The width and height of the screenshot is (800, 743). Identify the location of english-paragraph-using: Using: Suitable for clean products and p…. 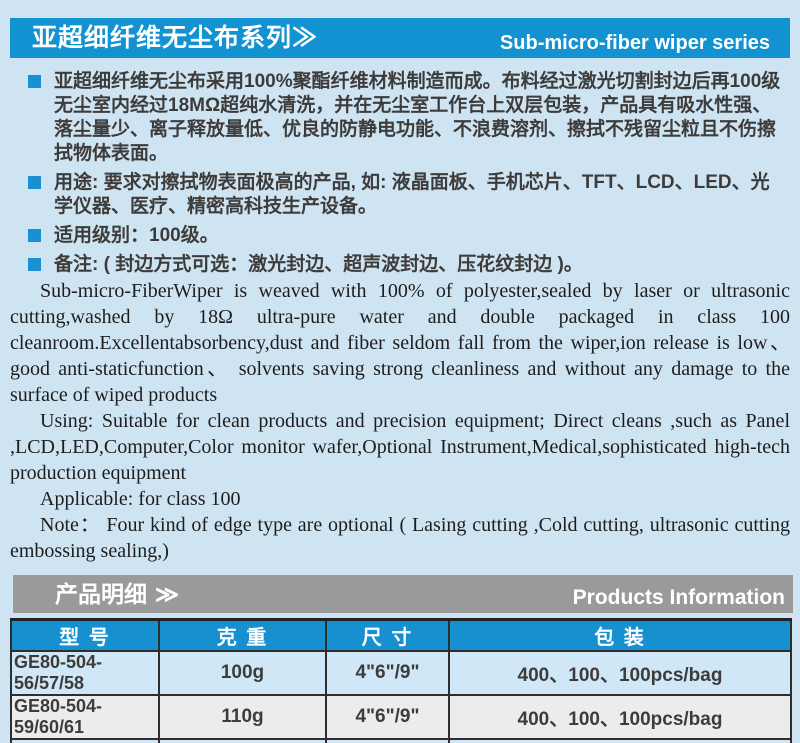
(400, 447).